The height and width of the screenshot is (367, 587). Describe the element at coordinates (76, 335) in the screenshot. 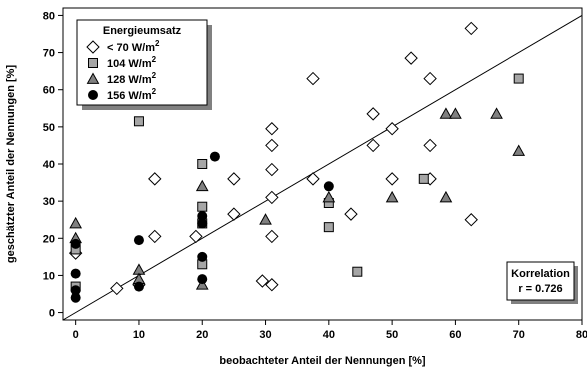

I see `x-tick-label: 0` at that location.